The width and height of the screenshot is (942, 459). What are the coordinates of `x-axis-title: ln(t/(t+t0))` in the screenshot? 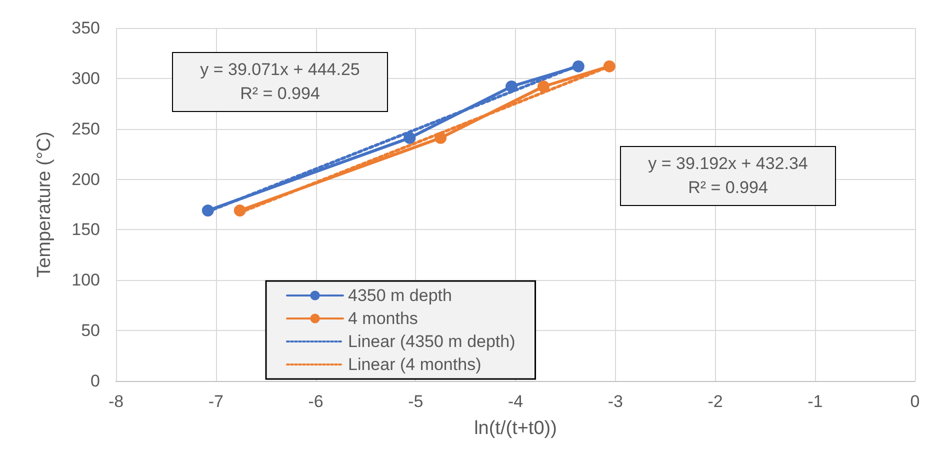 It's located at (515, 428).